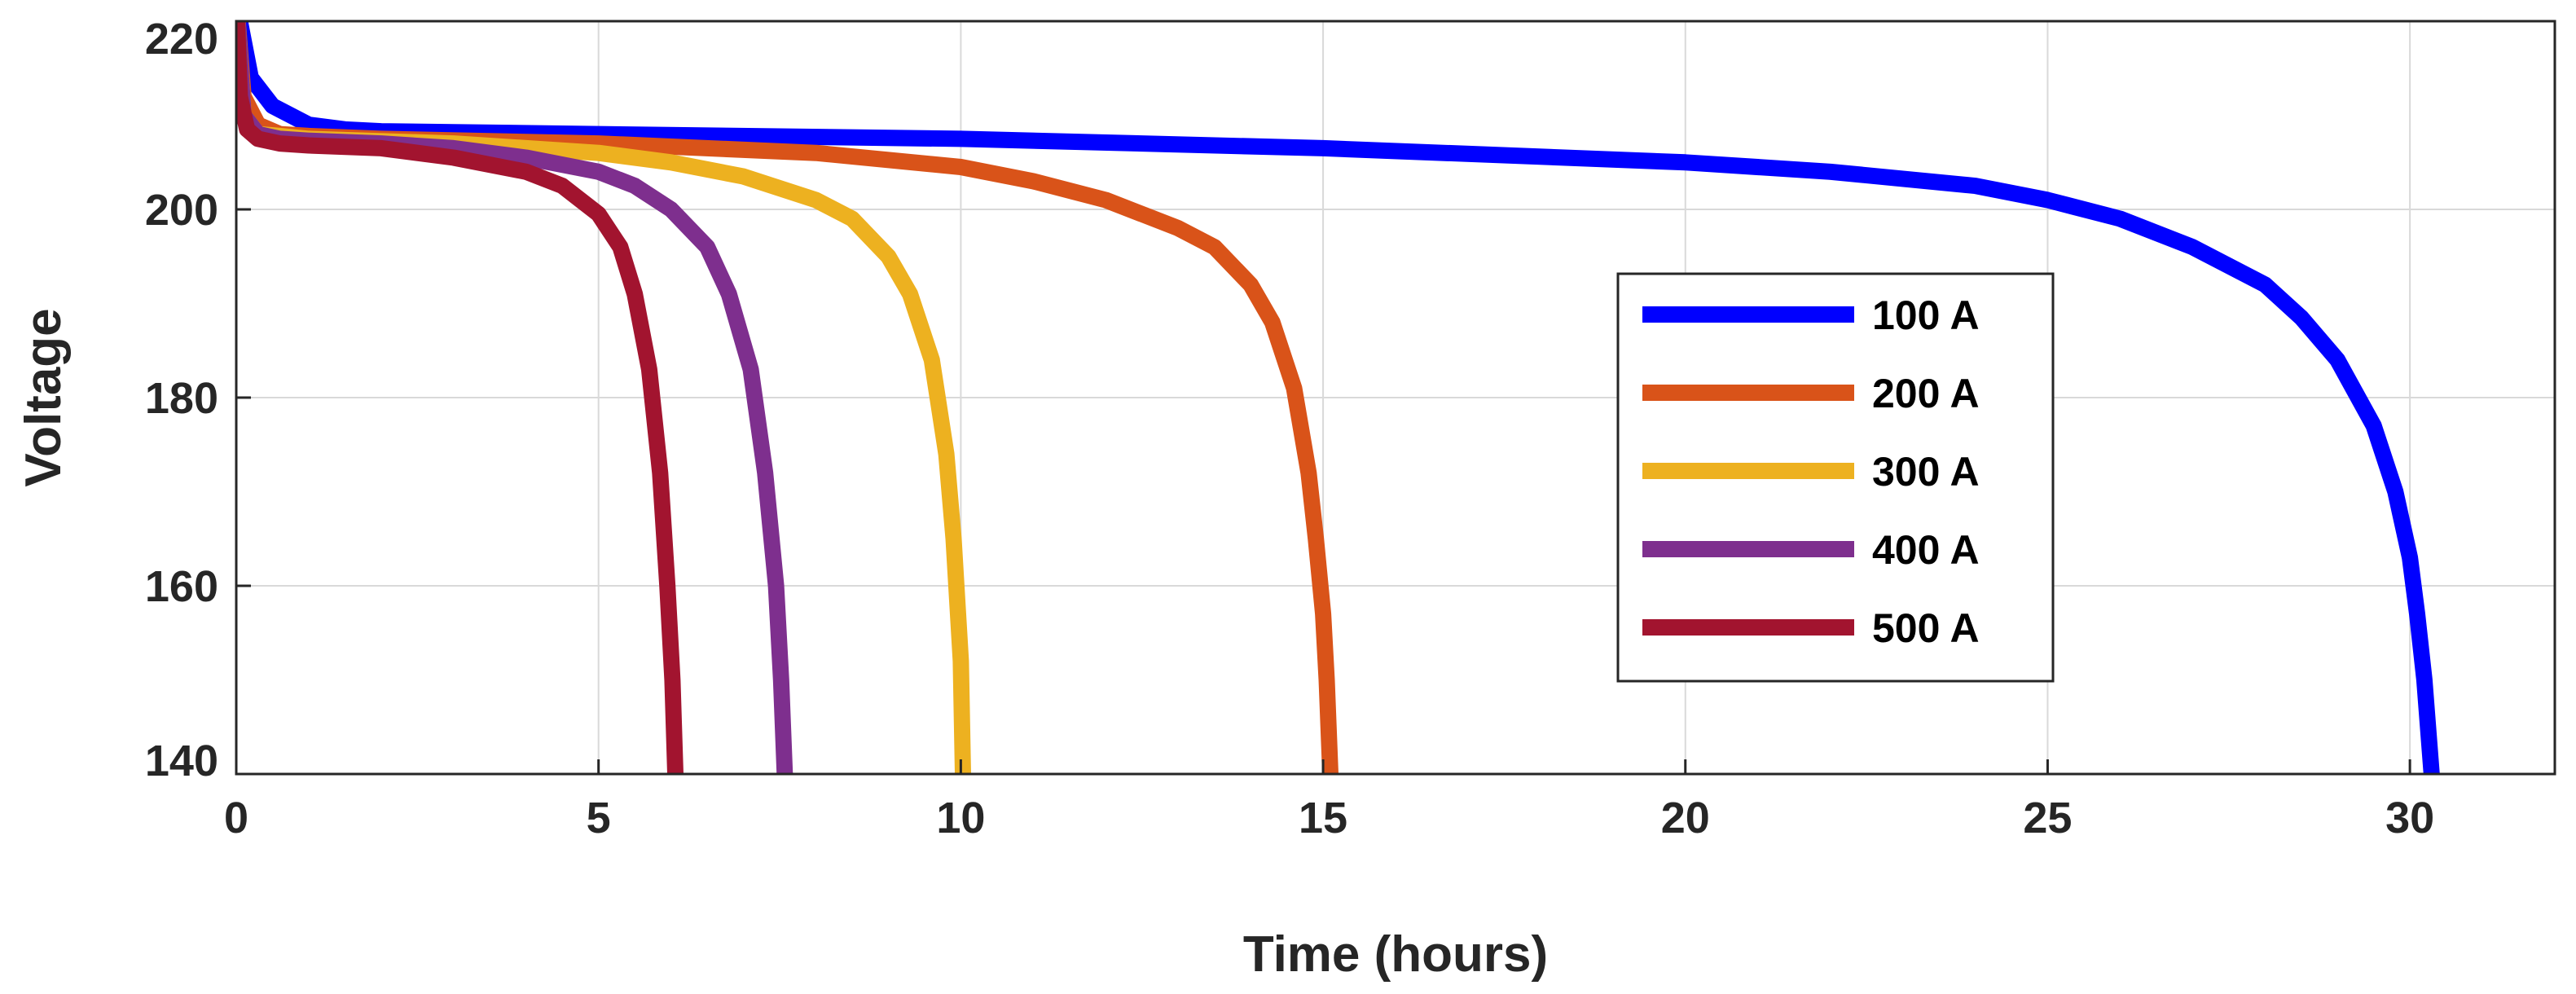  I want to click on y-tick-label: 200, so click(181, 210).